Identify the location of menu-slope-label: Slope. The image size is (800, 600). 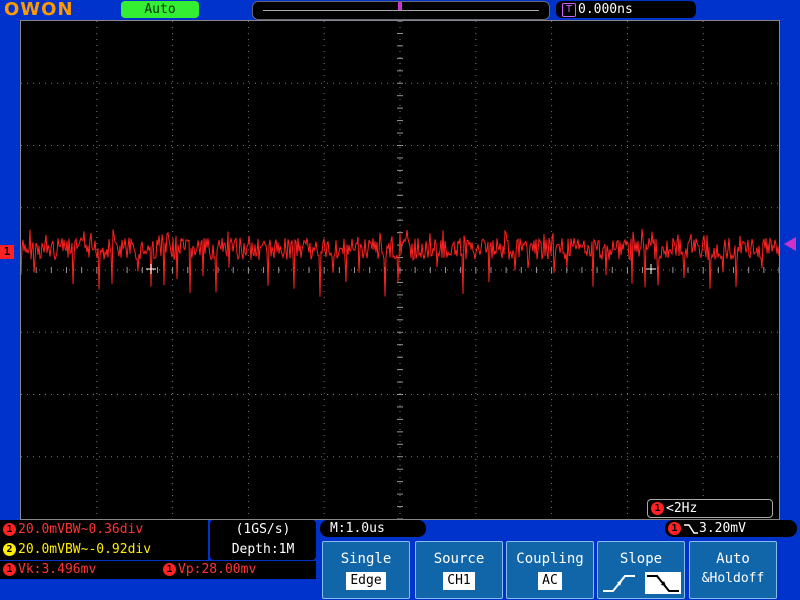
(641, 559).